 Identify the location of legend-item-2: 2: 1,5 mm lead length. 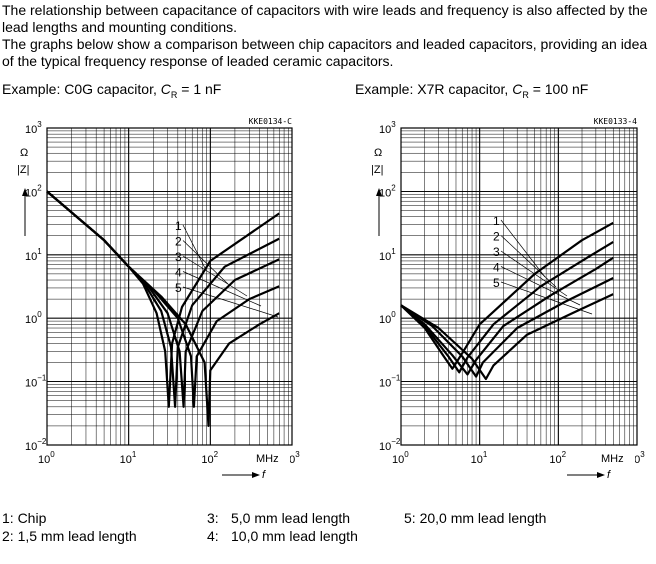
(69, 536).